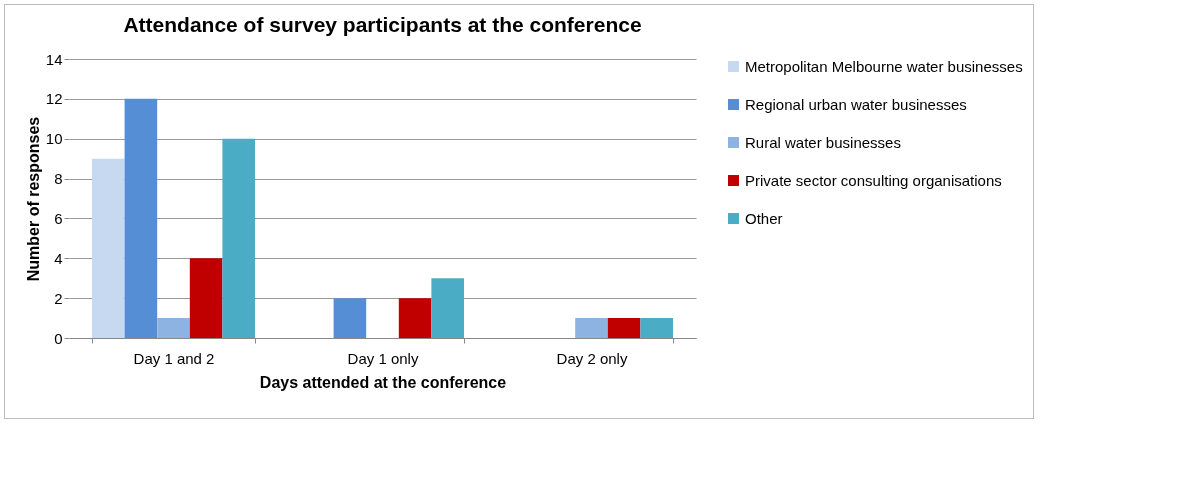 The height and width of the screenshot is (493, 1202). Describe the element at coordinates (58, 218) in the screenshot. I see `y-tick-label: 6` at that location.